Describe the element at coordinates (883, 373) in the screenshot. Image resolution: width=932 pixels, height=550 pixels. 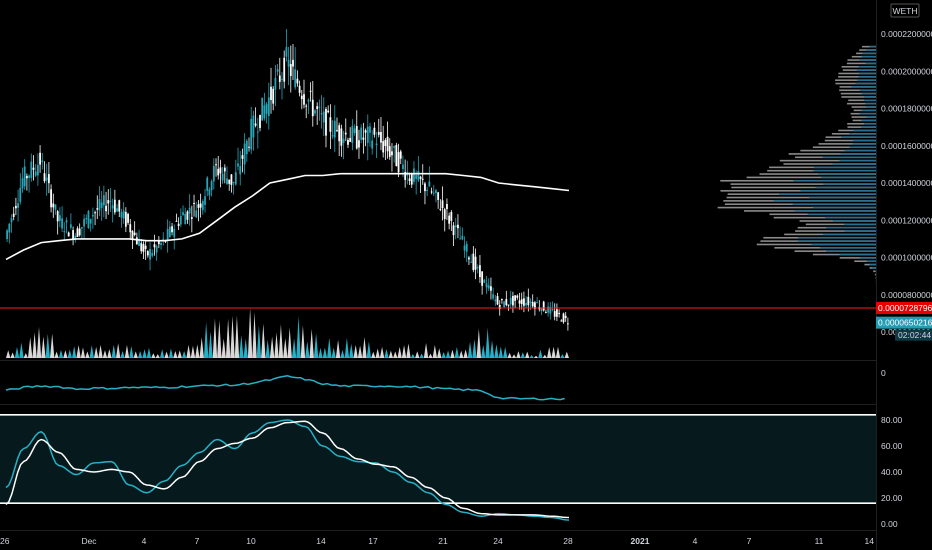
I see `indicator-axis-label: 0` at that location.